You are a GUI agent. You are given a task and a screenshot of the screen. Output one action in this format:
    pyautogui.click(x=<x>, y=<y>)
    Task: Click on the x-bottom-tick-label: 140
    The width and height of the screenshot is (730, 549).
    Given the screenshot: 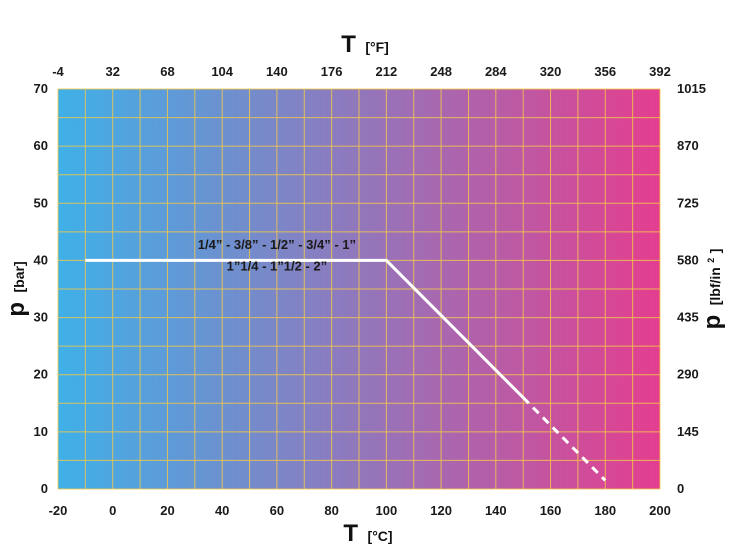 What is the action you would take?
    pyautogui.click(x=496, y=510)
    